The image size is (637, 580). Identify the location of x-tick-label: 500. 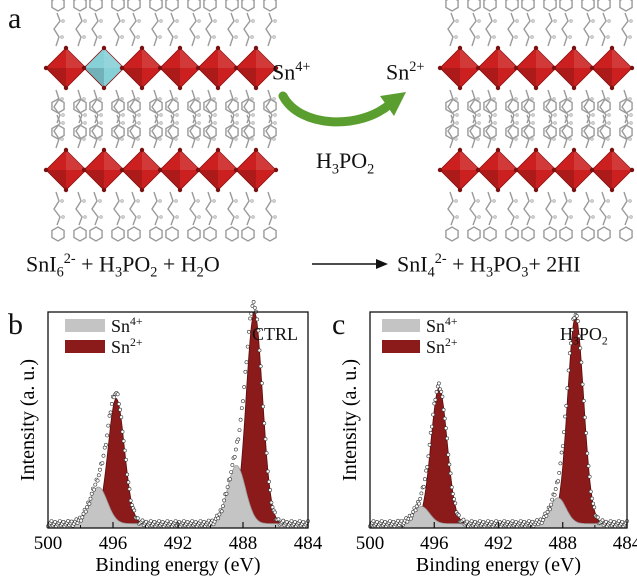
(48, 543).